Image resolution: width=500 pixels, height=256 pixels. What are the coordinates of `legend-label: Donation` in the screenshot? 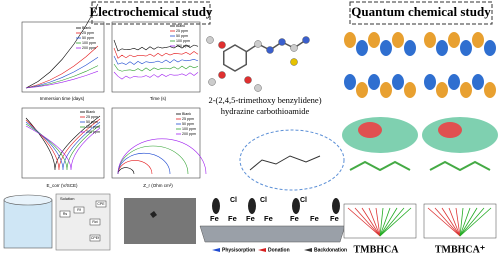 It's located at (279, 250).